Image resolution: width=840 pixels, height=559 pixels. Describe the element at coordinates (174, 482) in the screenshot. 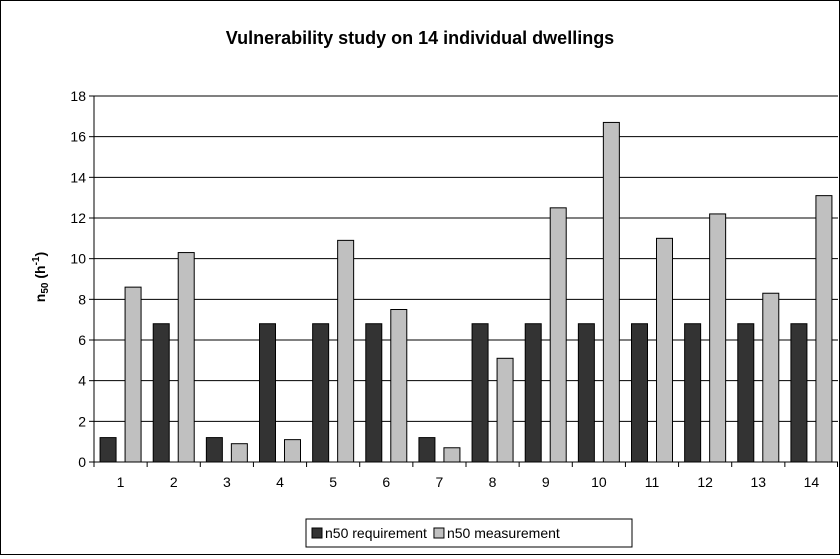

I see `x-tick-label: 2` at that location.